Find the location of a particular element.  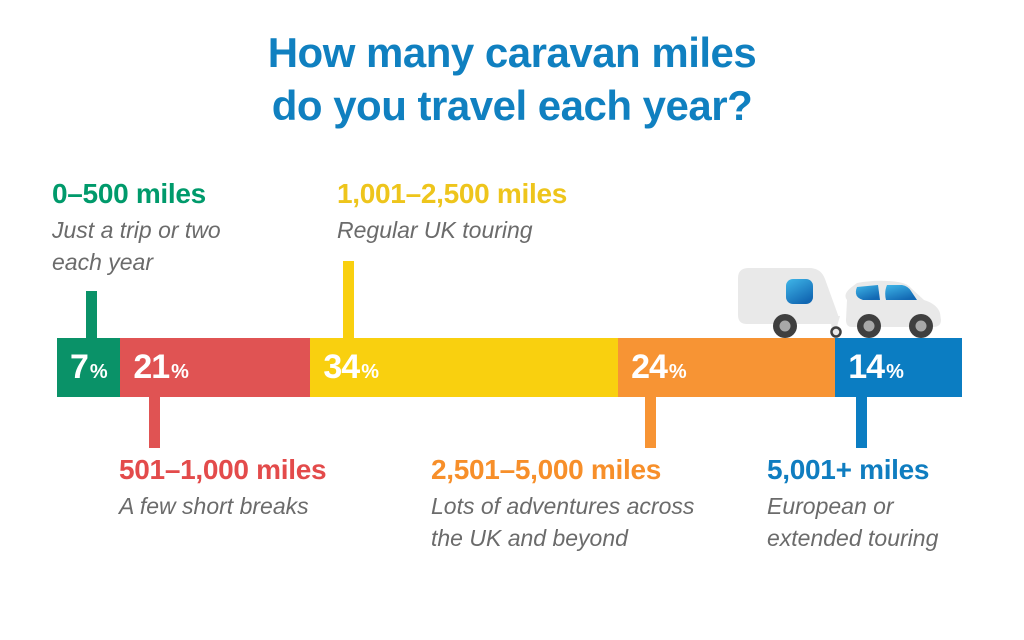

range-description: Just a trip or two each year is located at coordinates (136, 246).